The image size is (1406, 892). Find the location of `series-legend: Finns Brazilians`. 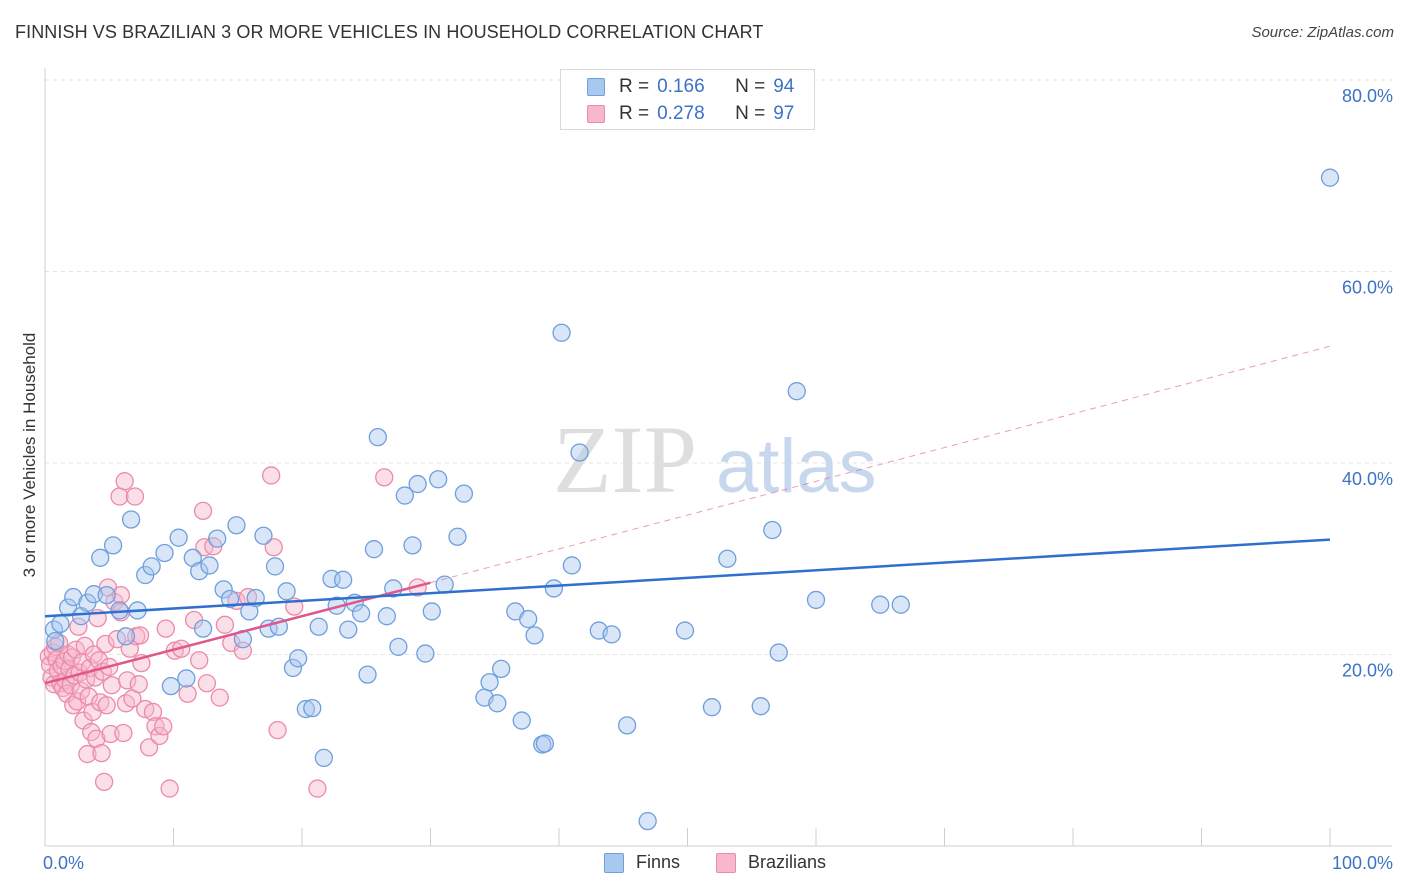

series-legend: Finns Brazilians is located at coordinates (703, 864).